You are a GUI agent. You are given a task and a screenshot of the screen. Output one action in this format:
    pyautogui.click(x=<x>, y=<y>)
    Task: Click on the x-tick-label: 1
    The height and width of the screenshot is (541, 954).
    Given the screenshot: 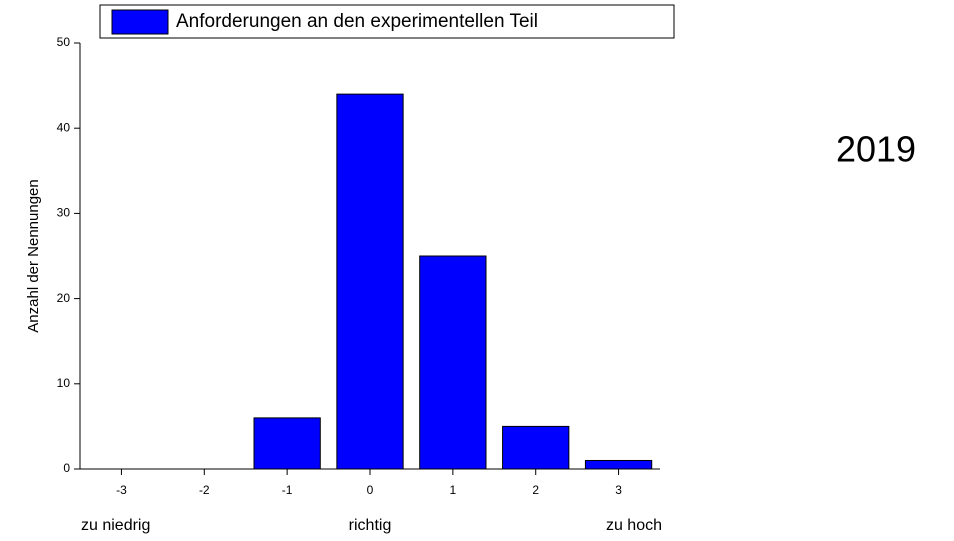 What is the action you would take?
    pyautogui.click(x=453, y=490)
    